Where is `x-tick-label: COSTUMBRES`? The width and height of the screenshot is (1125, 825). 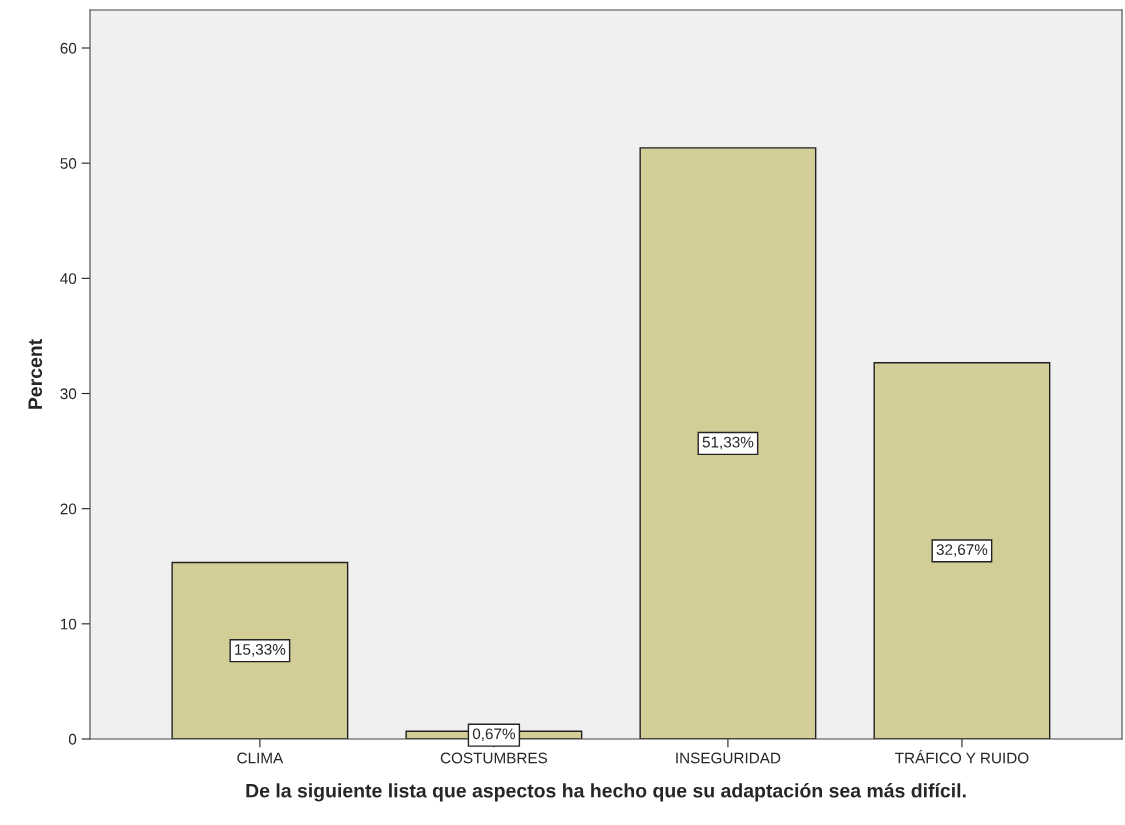
x-tick-label: COSTUMBRES is located at coordinates (494, 758).